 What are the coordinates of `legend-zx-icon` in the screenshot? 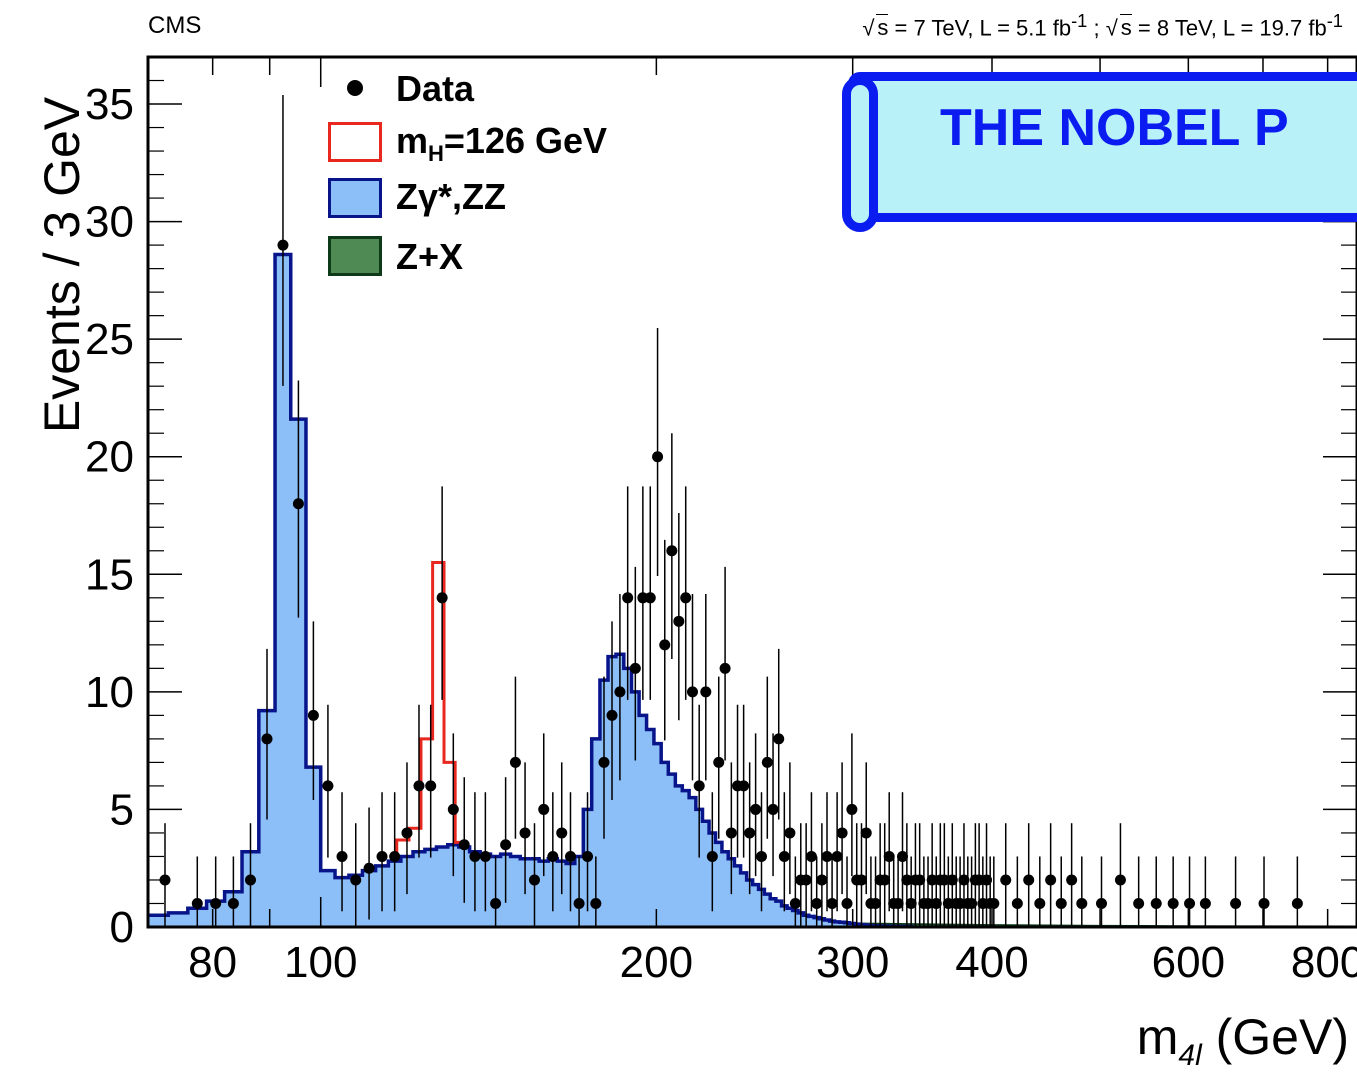 It's located at (355, 256).